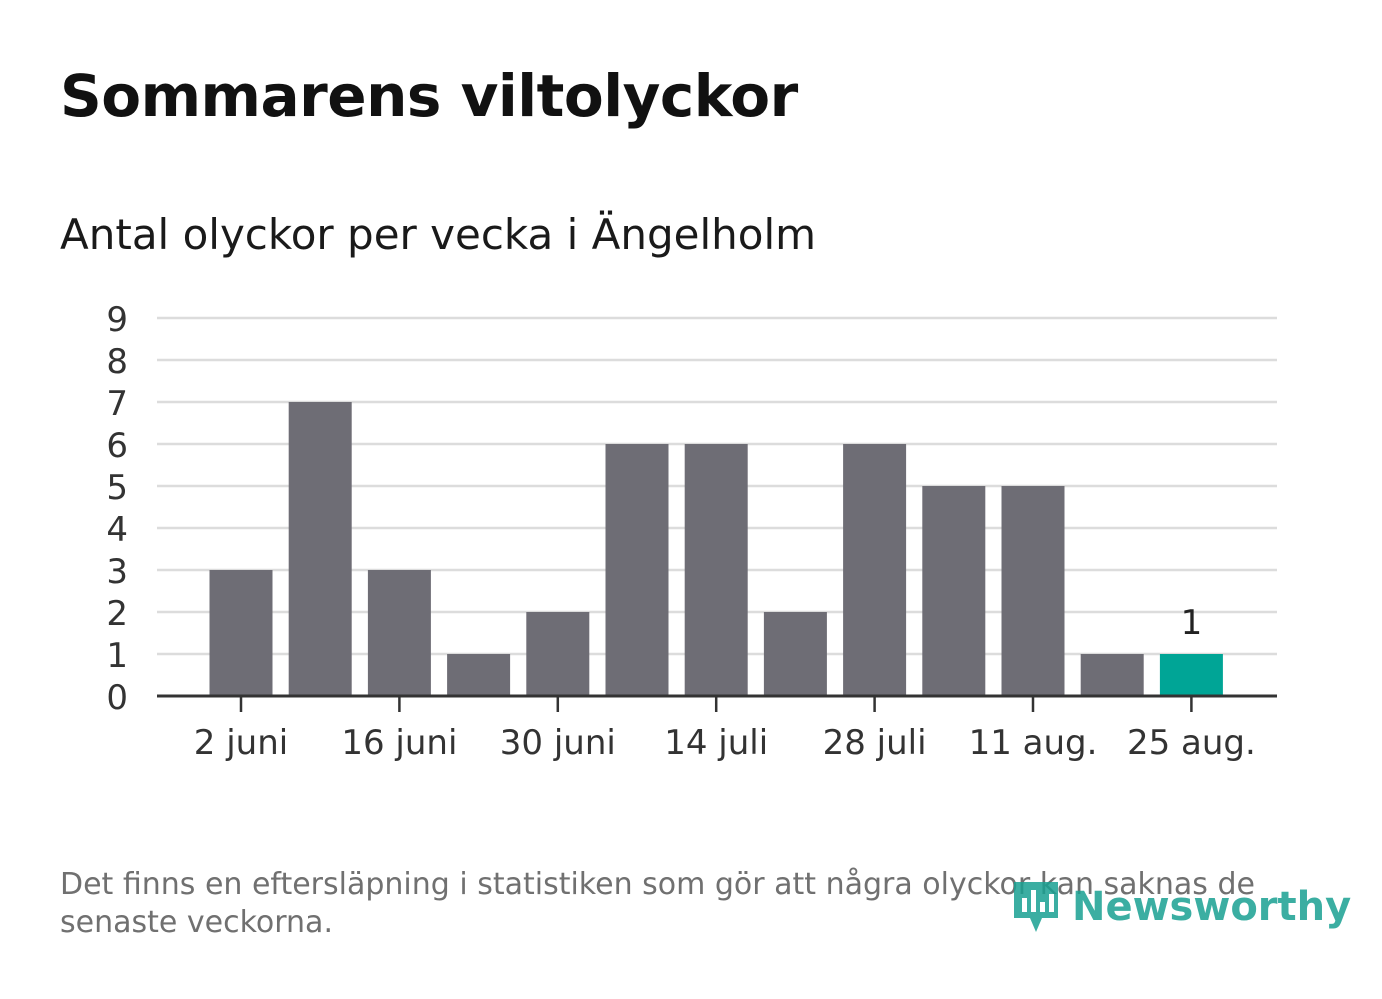 The image size is (1382, 999). What do you see at coordinates (716, 743) in the screenshot?
I see `x-tick-label: 14 juli` at bounding box center [716, 743].